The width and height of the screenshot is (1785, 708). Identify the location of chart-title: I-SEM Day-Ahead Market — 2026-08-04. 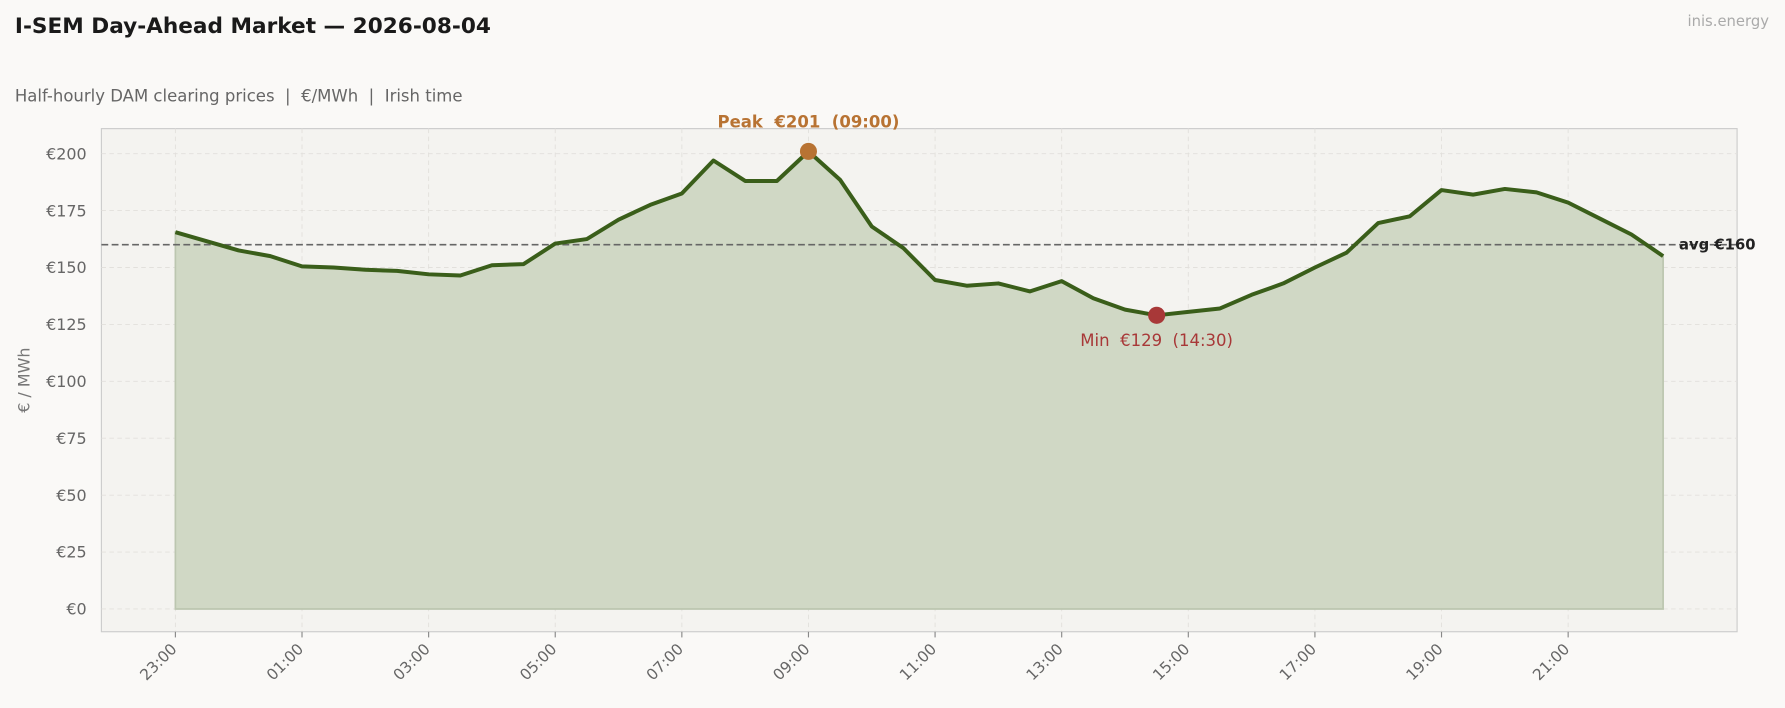
(253, 26).